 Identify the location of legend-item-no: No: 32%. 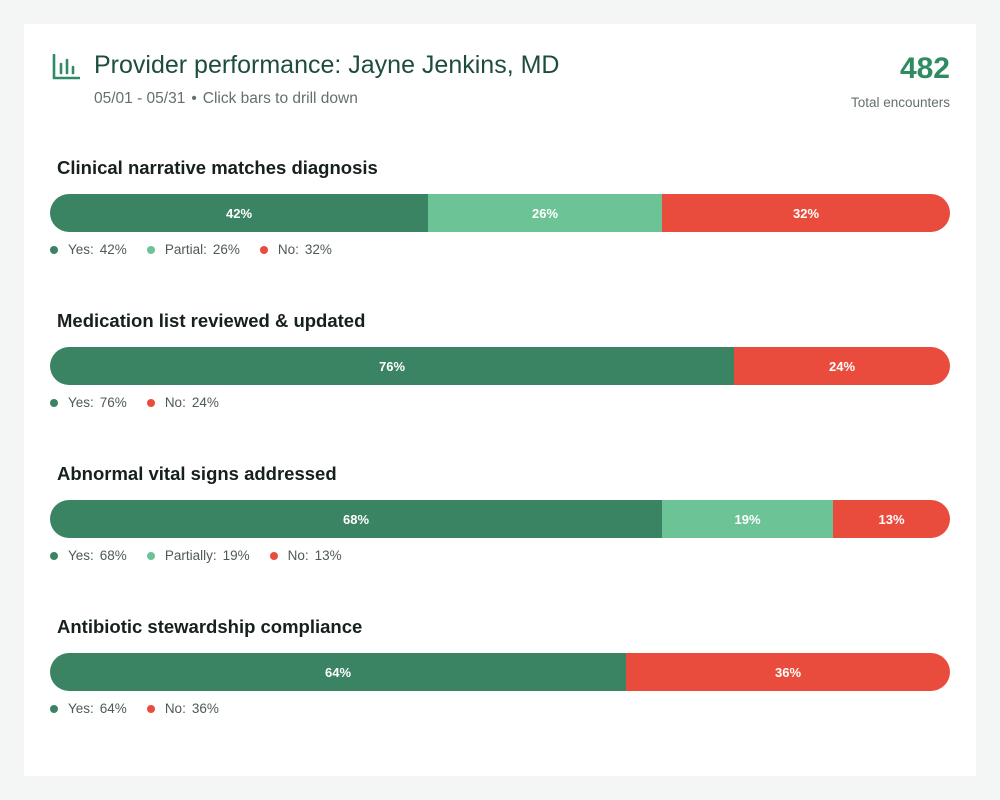
(295, 249).